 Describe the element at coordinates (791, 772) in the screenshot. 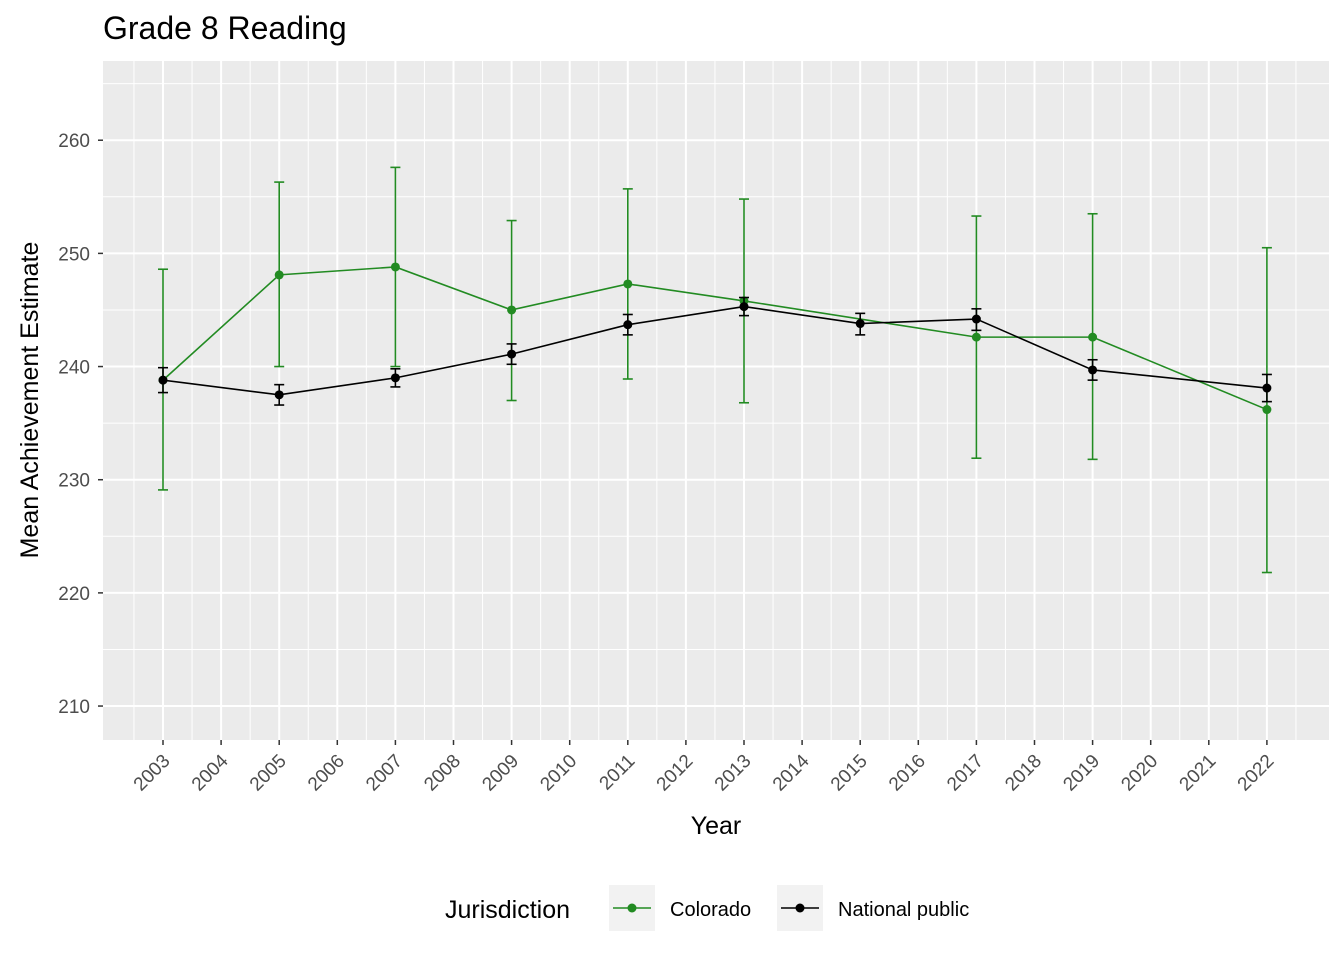

I see `x-tick-label: 2014` at that location.